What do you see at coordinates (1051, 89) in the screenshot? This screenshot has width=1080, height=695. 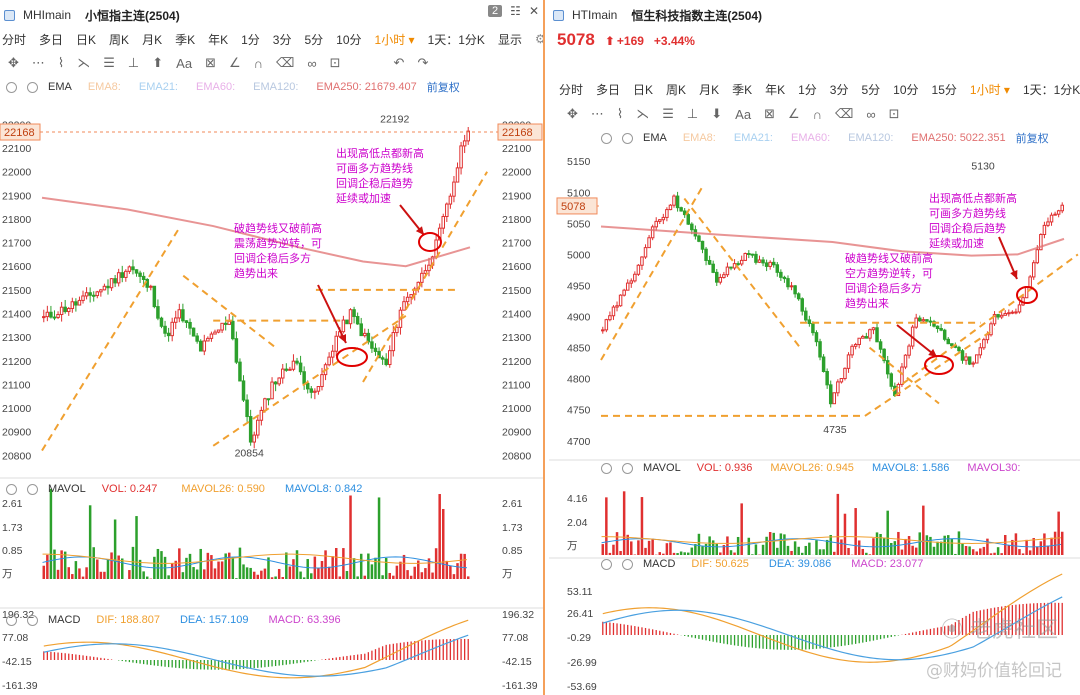 I see `timeframe-13: 1天：1分K` at bounding box center [1051, 89].